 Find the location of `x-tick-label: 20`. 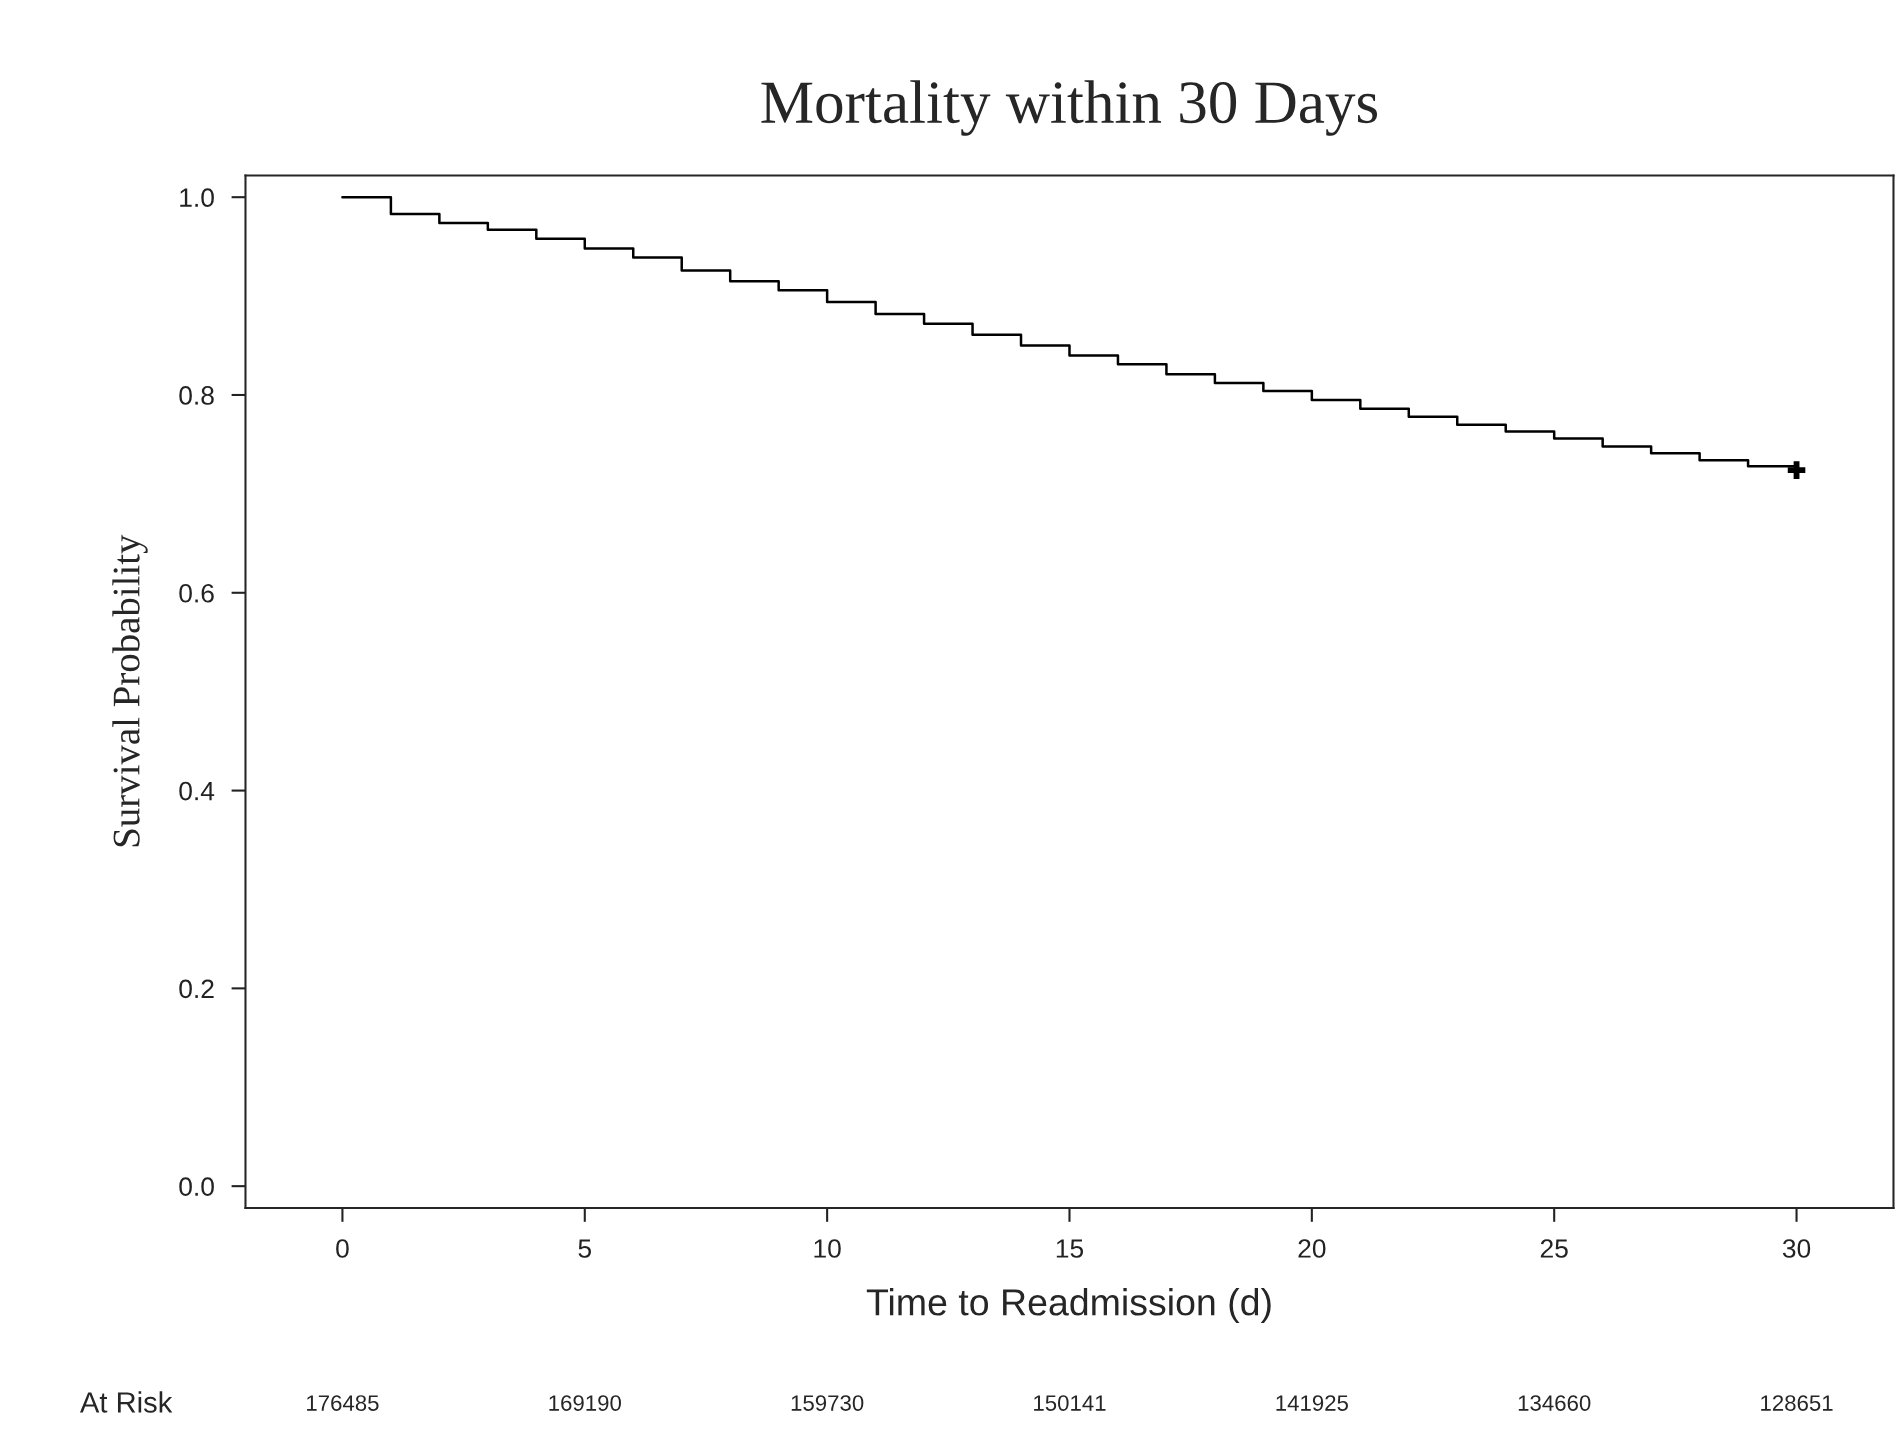

x-tick-label: 20 is located at coordinates (1312, 1248).